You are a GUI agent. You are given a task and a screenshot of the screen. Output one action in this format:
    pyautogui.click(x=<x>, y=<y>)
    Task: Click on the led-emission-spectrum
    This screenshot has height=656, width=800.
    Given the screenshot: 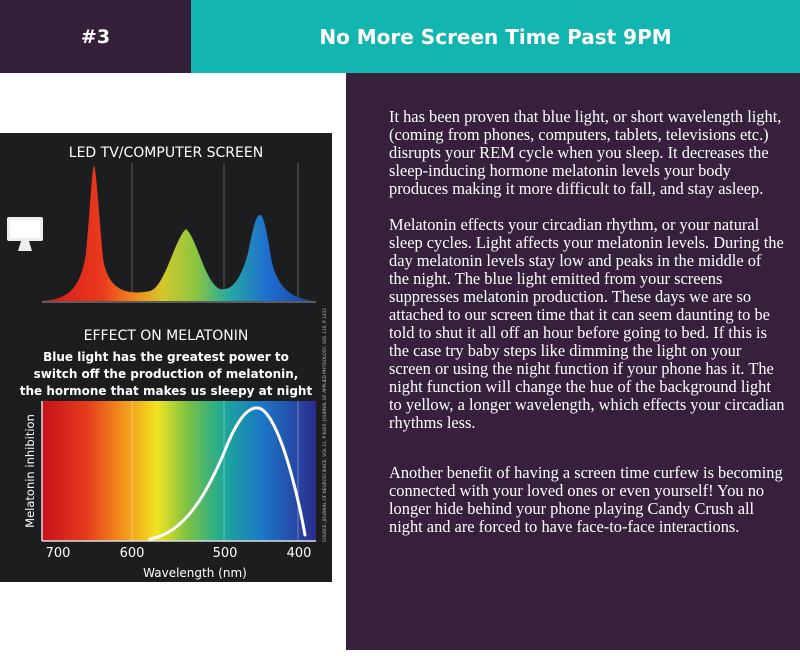 What is the action you would take?
    pyautogui.click(x=179, y=233)
    